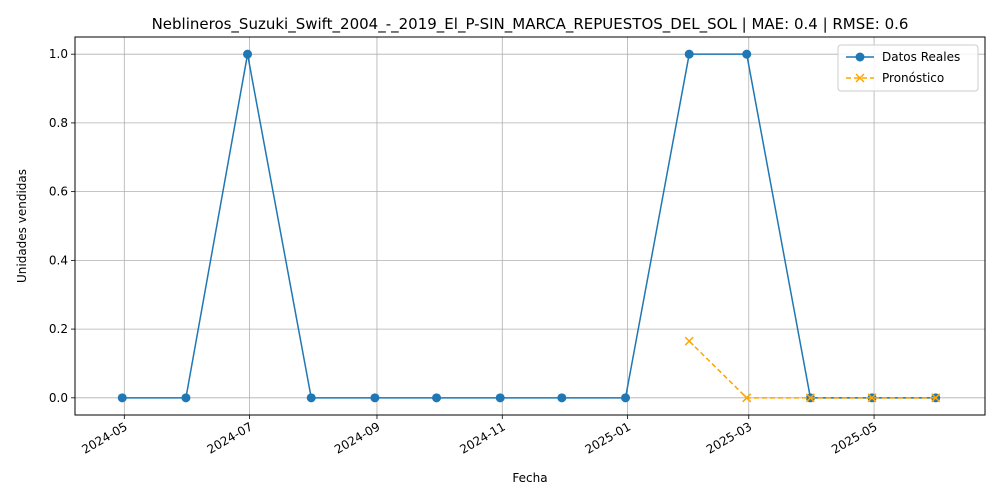 This screenshot has height=500, width=1000. Describe the element at coordinates (104, 437) in the screenshot. I see `x-tick-label: 2024-05` at that location.